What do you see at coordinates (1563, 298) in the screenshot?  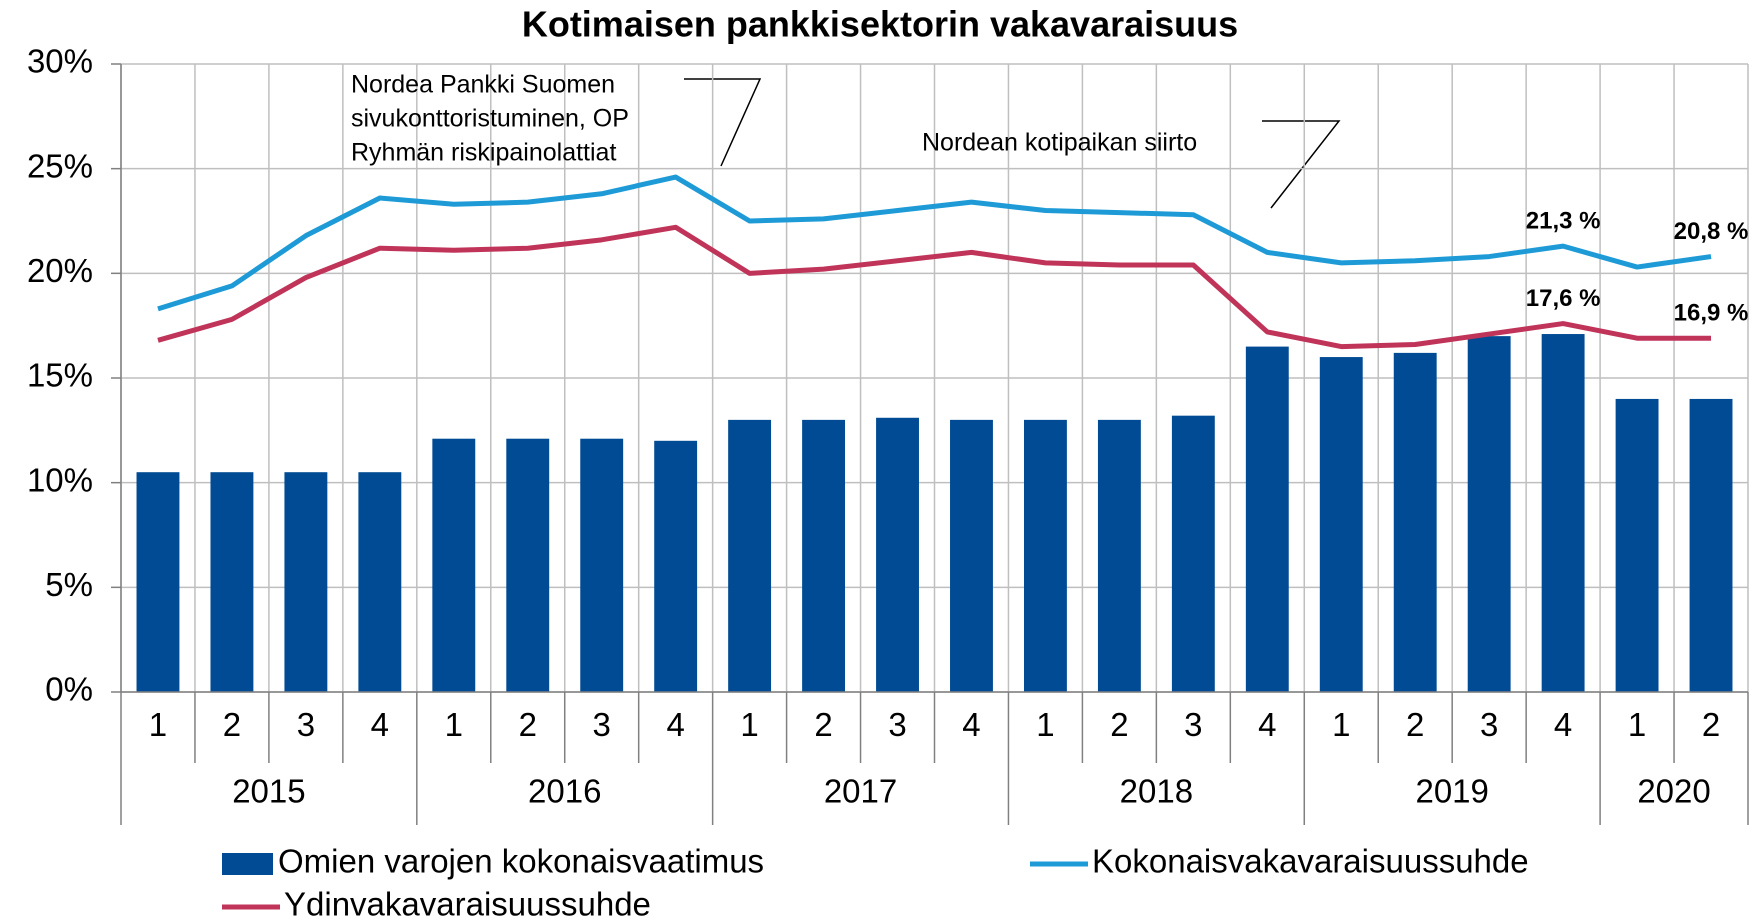 I see `data-label: 17,6 %` at bounding box center [1563, 298].